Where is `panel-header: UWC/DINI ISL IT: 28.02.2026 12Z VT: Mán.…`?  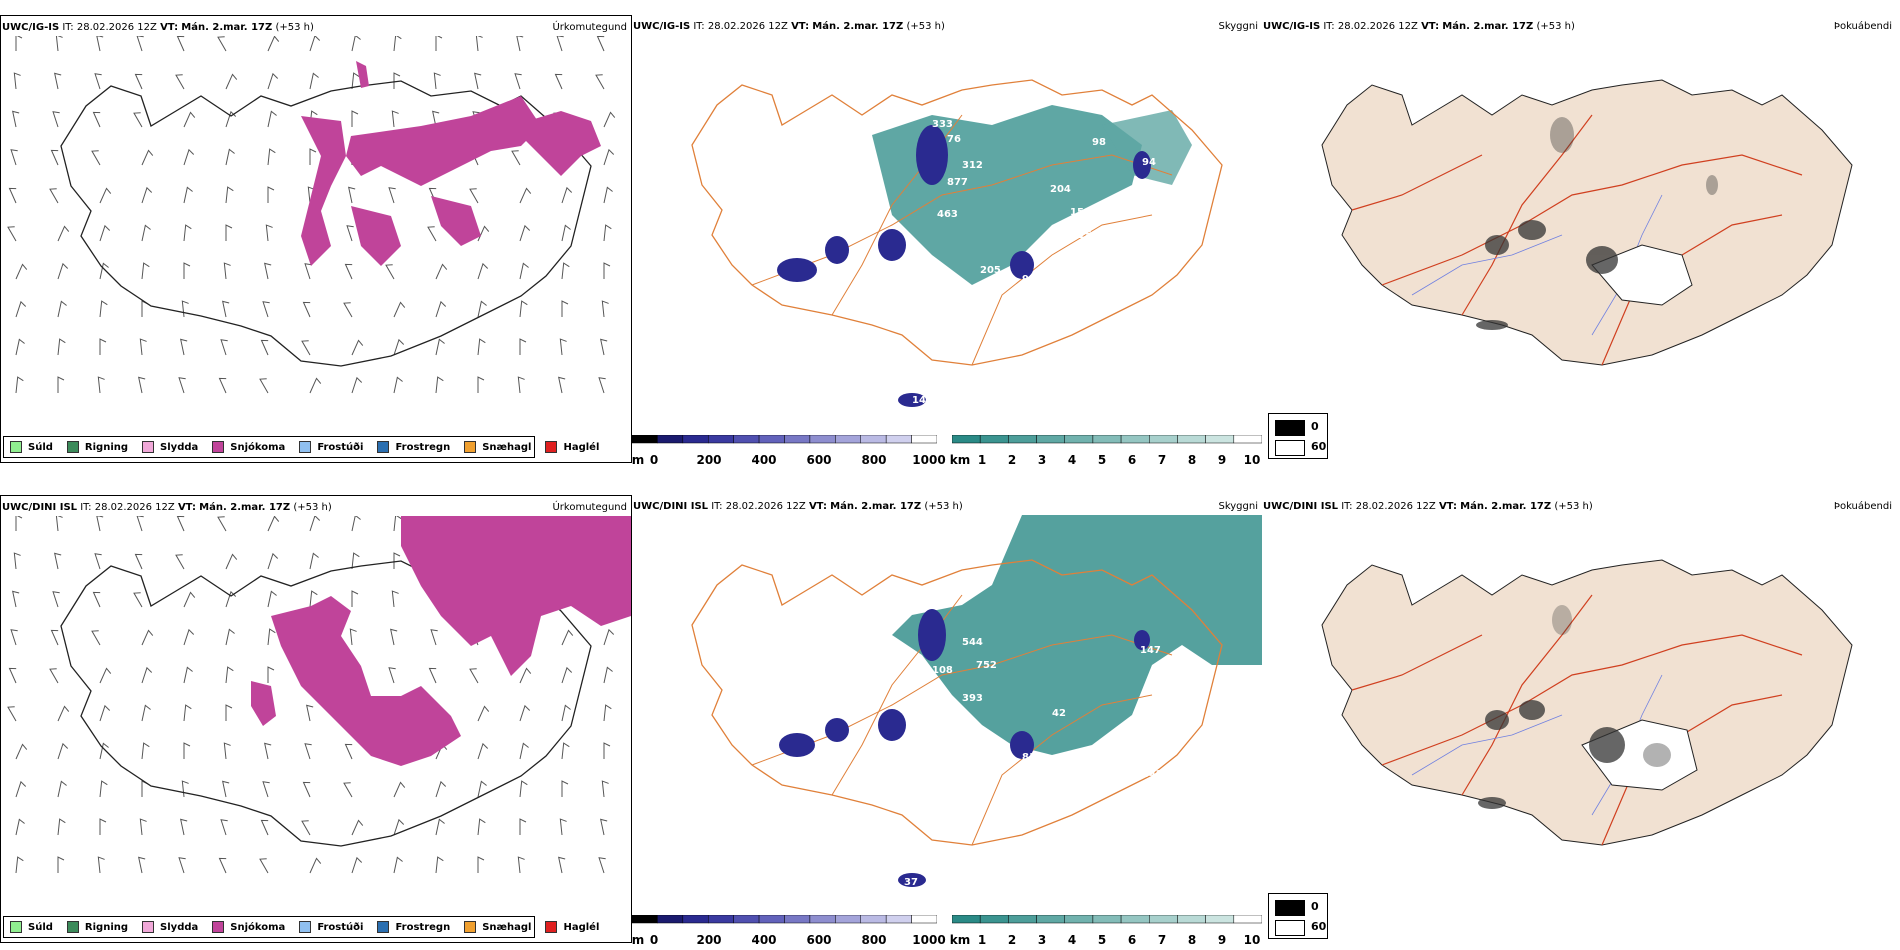
panel-header: UWC/DINI ISL IT: 28.02.2026 12Z VT: Mán.… is located at coordinates (167, 507).